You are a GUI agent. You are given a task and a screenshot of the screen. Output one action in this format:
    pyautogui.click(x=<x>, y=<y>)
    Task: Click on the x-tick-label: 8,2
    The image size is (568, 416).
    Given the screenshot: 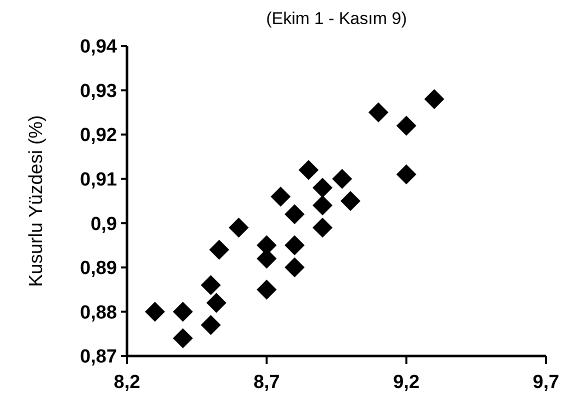 What is the action you would take?
    pyautogui.click(x=127, y=382)
    